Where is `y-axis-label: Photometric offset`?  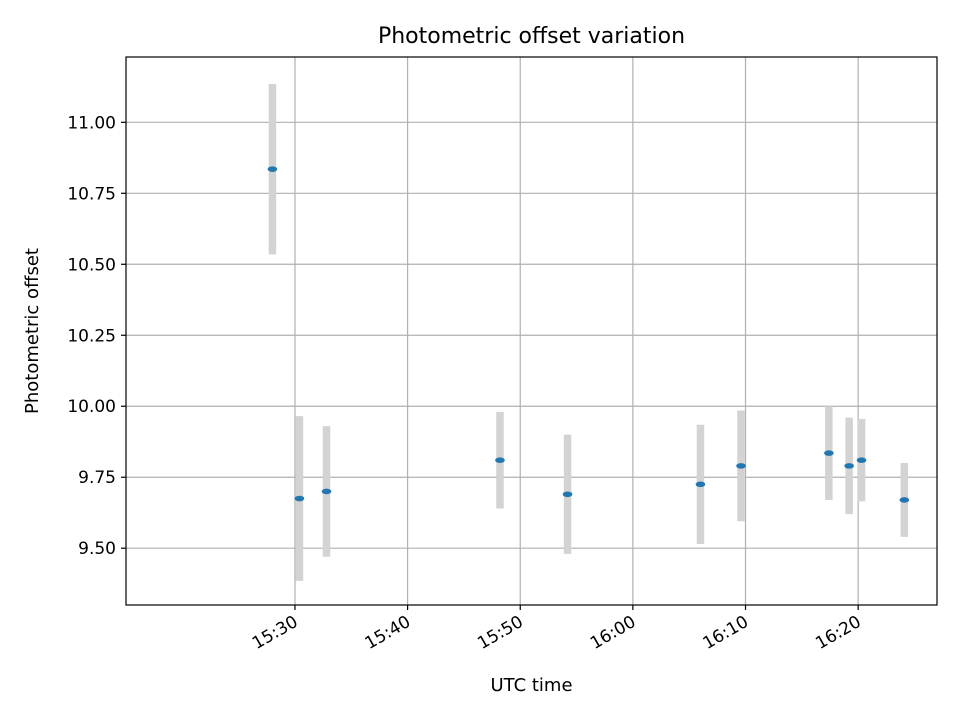 y-axis-label: Photometric offset is located at coordinates (32, 331).